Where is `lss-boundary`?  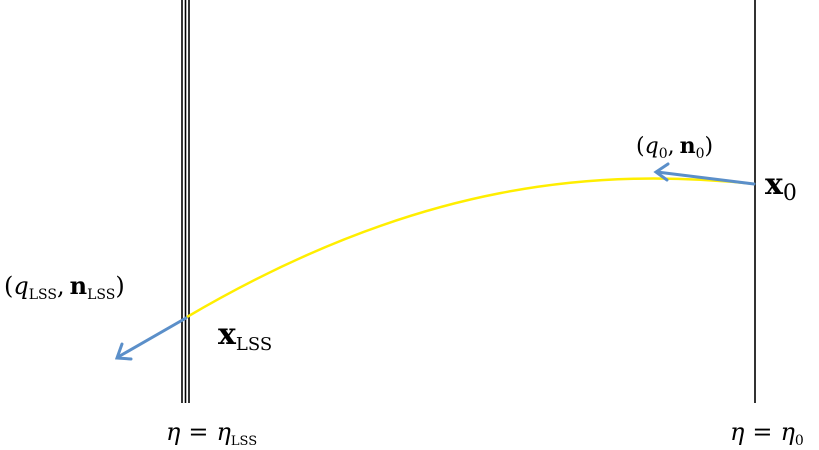 lss-boundary is located at coordinates (185, 201).